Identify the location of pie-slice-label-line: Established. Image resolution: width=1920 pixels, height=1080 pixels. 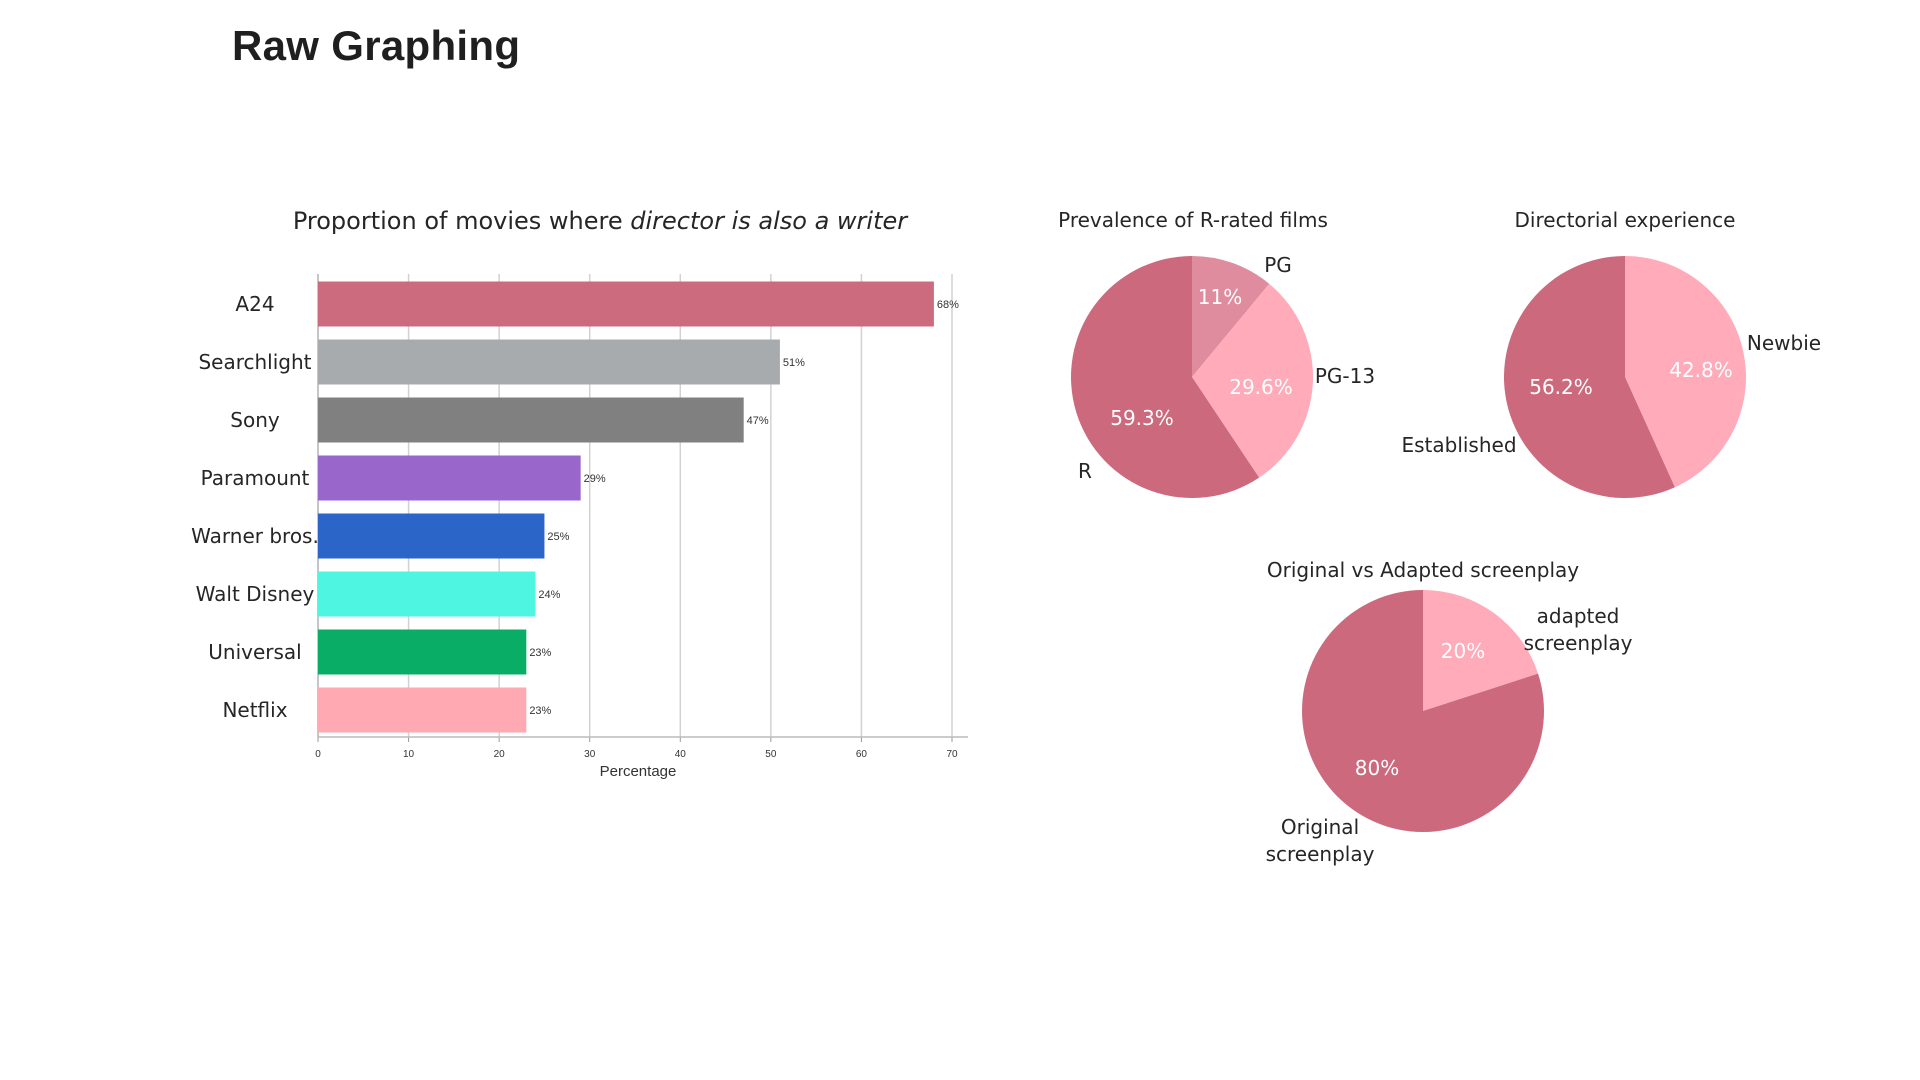
(1458, 445).